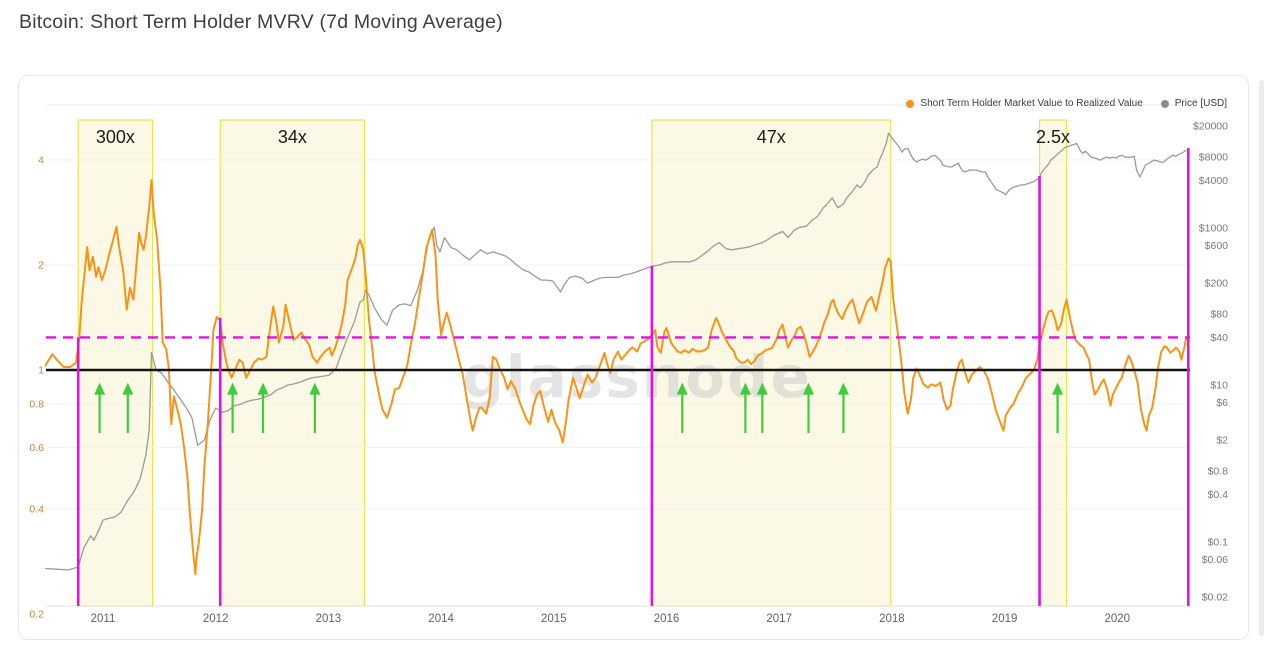 Image resolution: width=1267 pixels, height=652 pixels. I want to click on right-axis-tick: $80, so click(1219, 315).